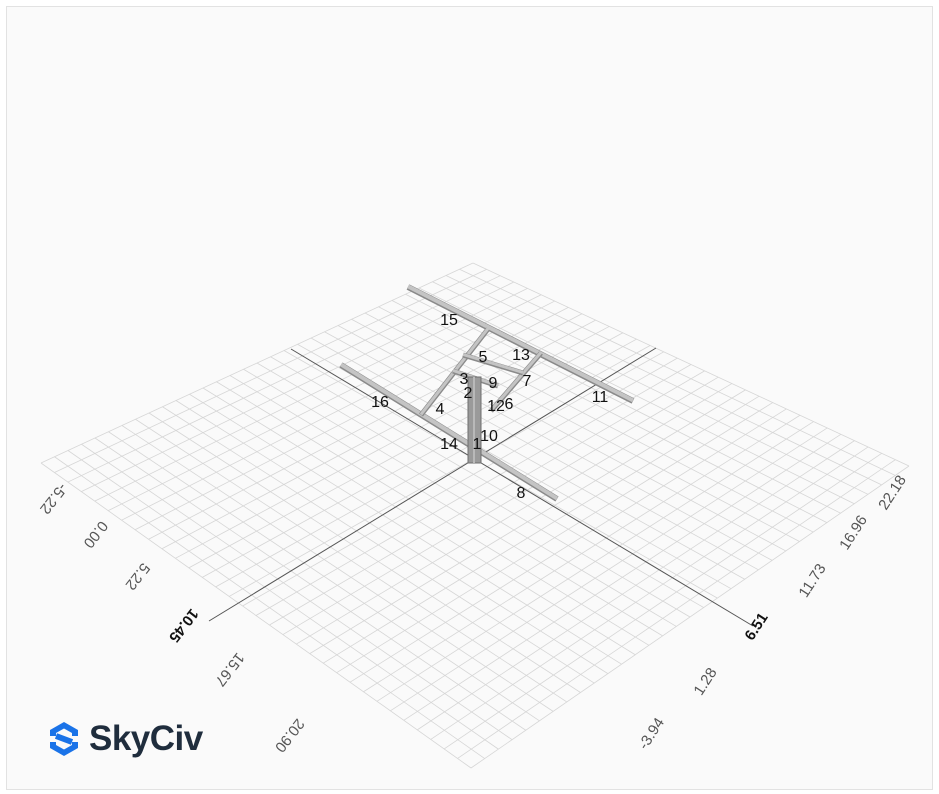 This screenshot has height=794, width=939. I want to click on purlin-5-face, so click(493, 363).